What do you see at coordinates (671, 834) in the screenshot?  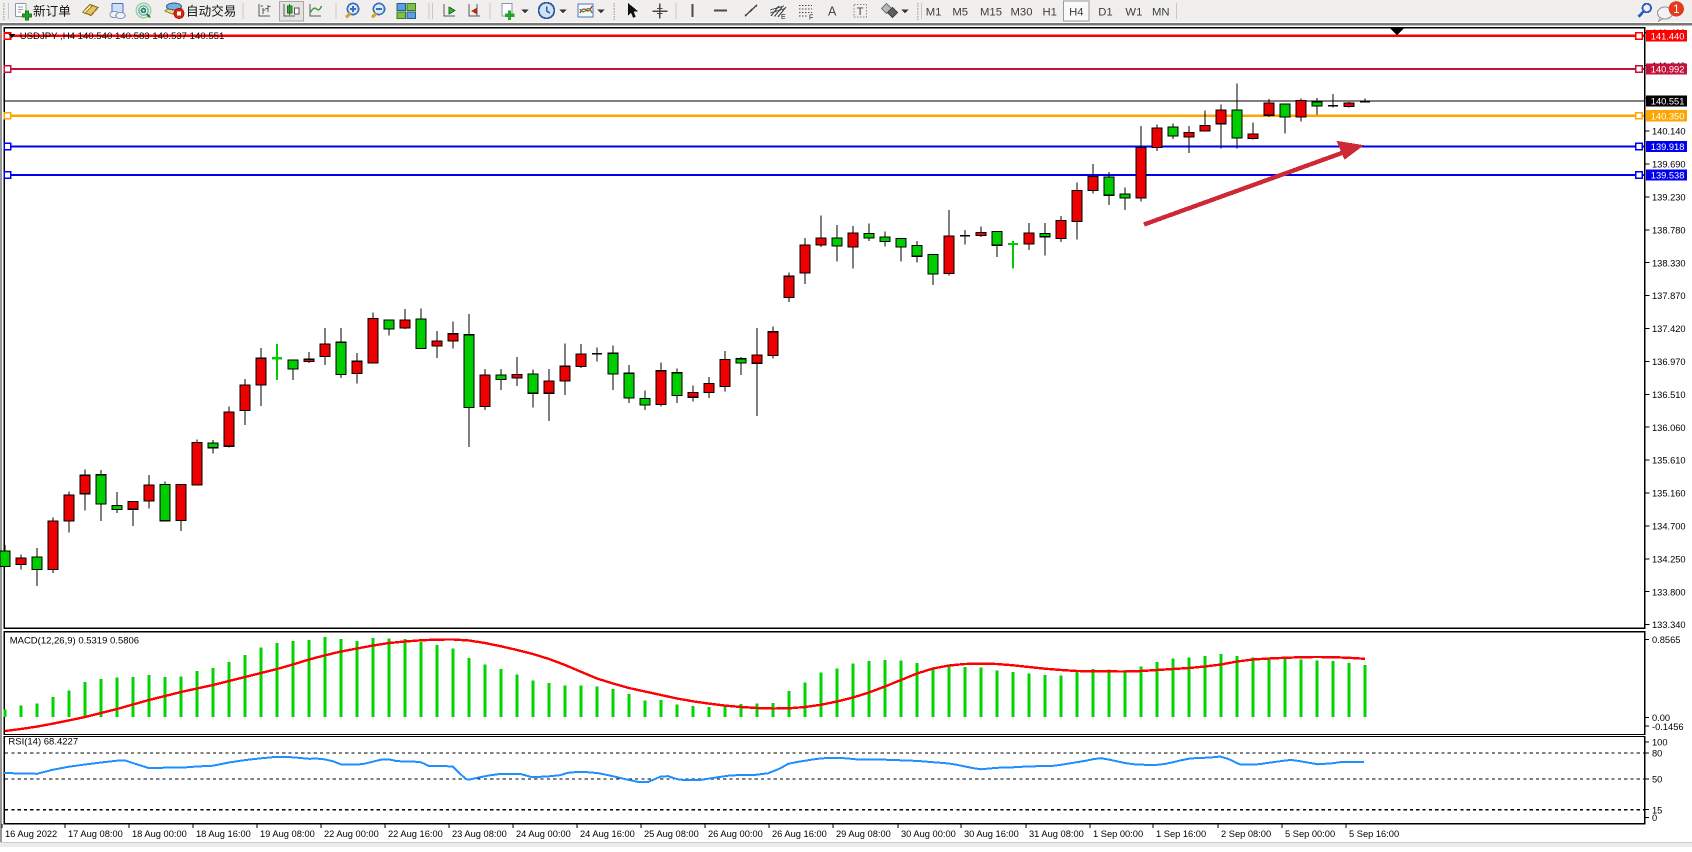 I see `svg-text: 25 Aug 08:00` at bounding box center [671, 834].